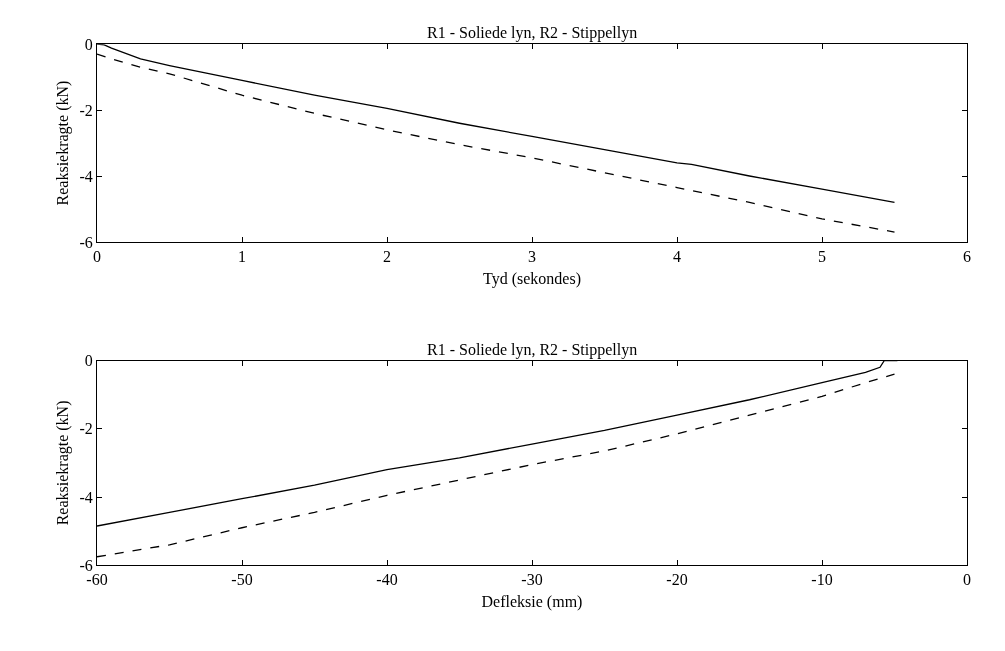 The image size is (1005, 651). Describe the element at coordinates (677, 257) in the screenshot. I see `x-tick-label: 4` at that location.